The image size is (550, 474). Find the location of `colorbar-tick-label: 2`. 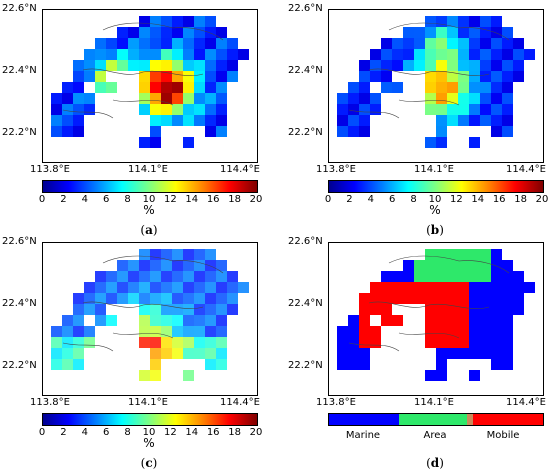

colorbar-tick-label: 2 is located at coordinates (63, 432).